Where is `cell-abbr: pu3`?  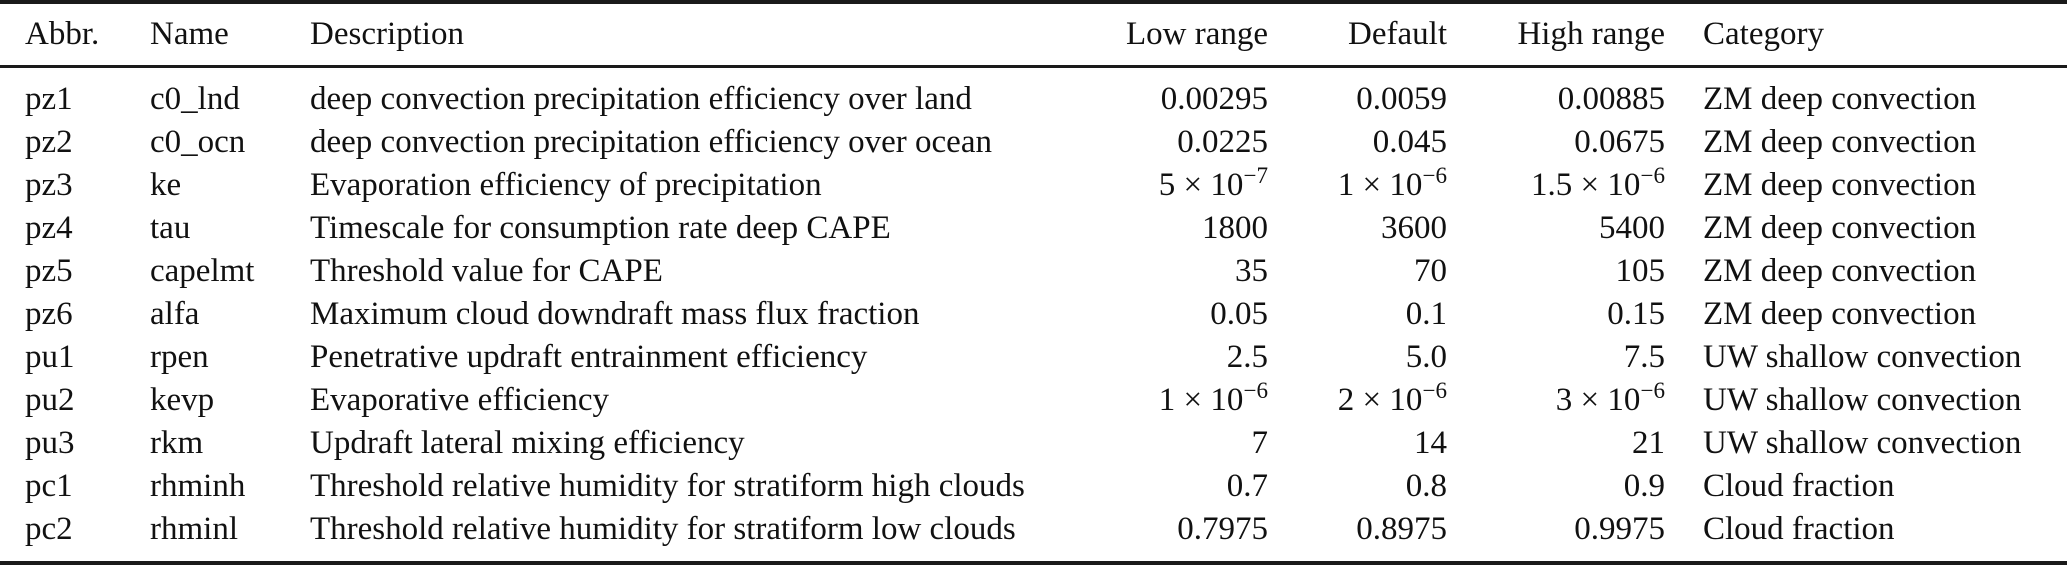
cell-abbr: pu3 is located at coordinates (50, 443).